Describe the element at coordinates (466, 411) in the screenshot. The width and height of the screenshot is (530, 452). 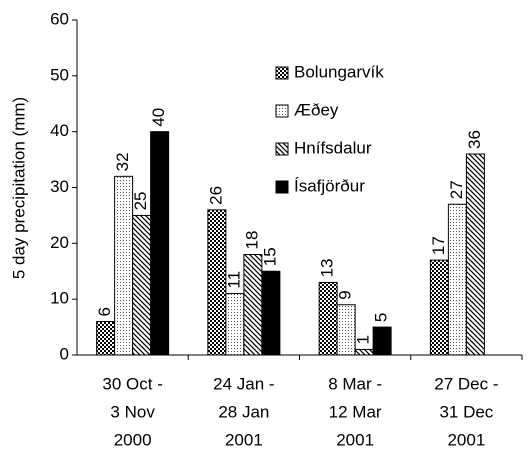
I see `x-tick-label: 31 Dec` at that location.